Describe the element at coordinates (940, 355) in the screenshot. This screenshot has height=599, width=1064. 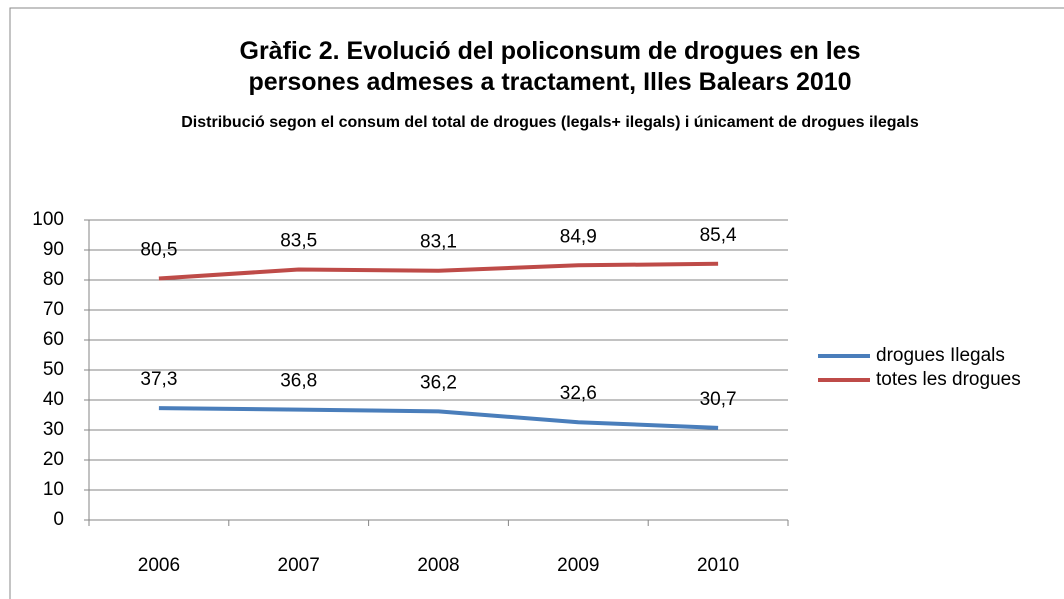
I see `legend-label: drogues Ilegals` at that location.